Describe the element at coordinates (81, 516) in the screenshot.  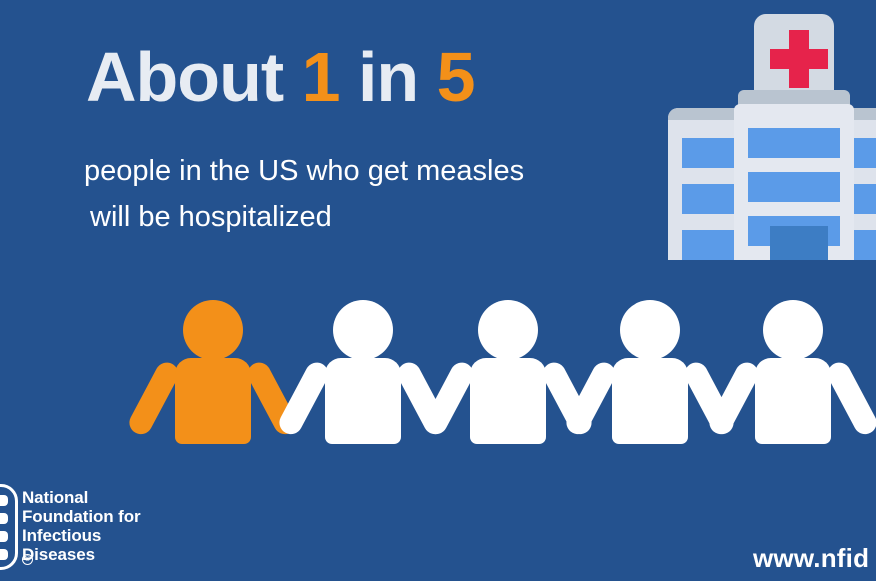
I see `logo-line-2: Foundation for` at that location.